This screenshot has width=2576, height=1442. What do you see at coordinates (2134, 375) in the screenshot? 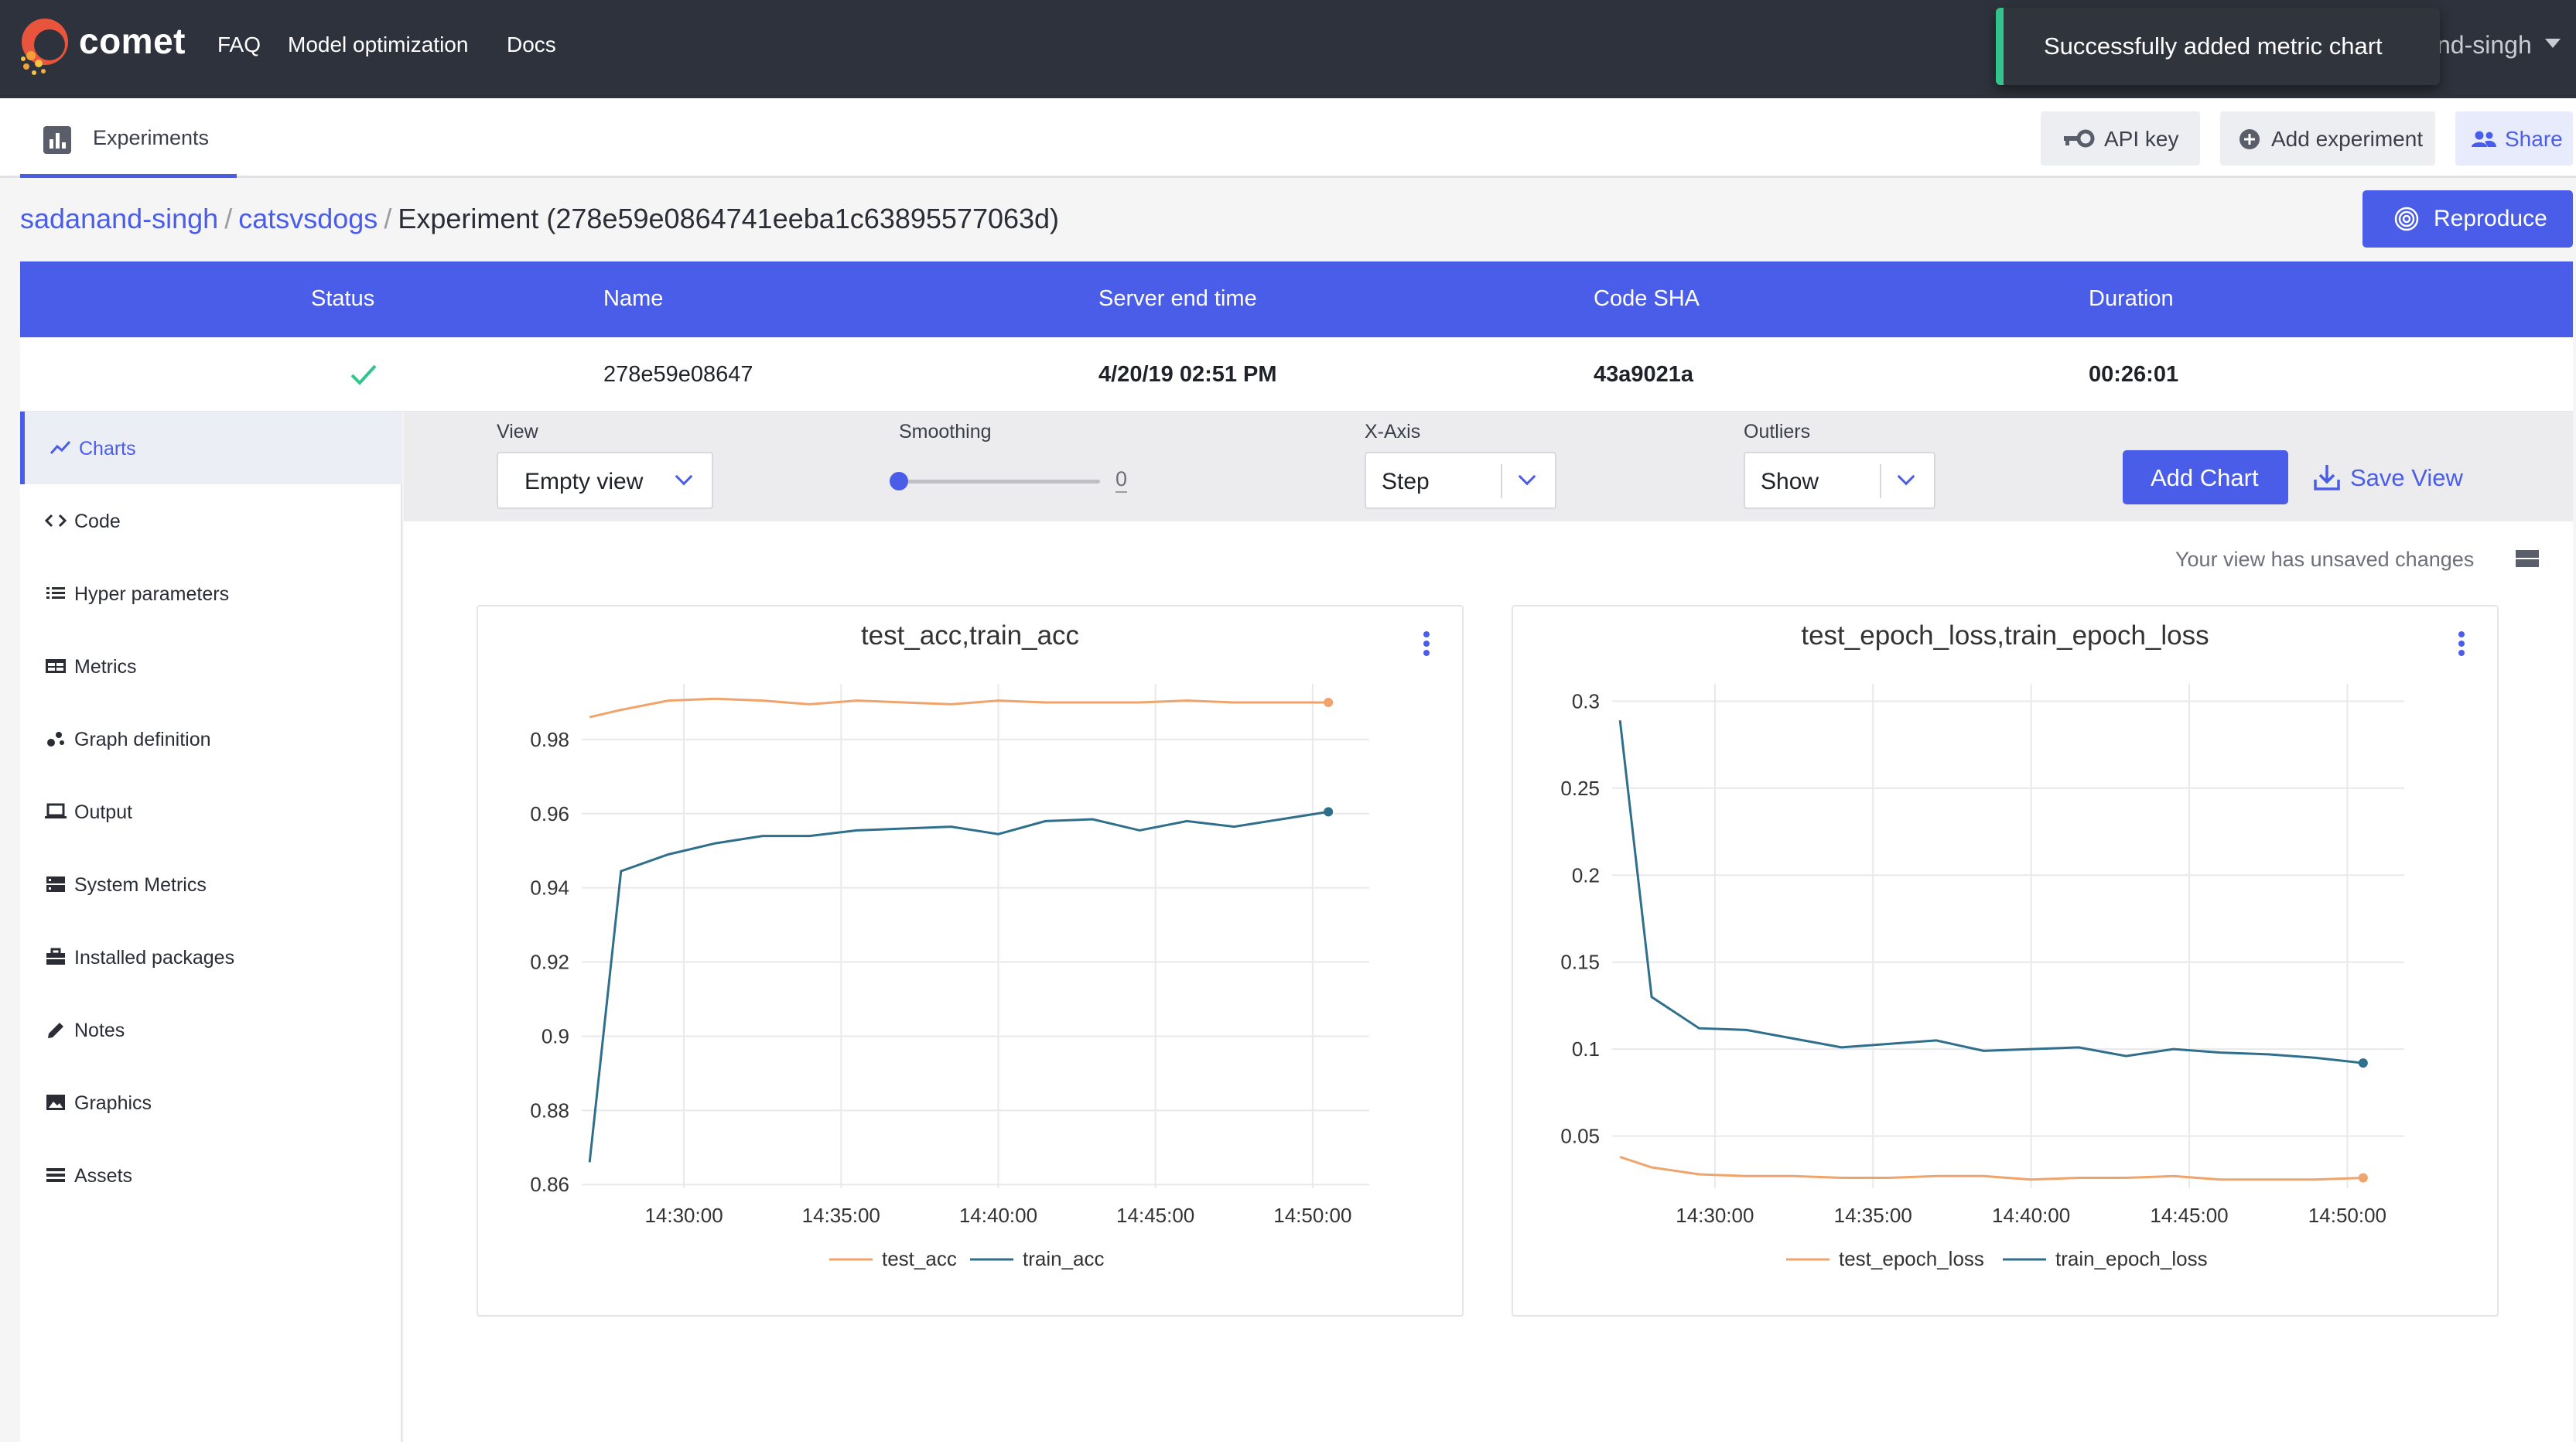
I see `duration: 00:26:01` at bounding box center [2134, 375].